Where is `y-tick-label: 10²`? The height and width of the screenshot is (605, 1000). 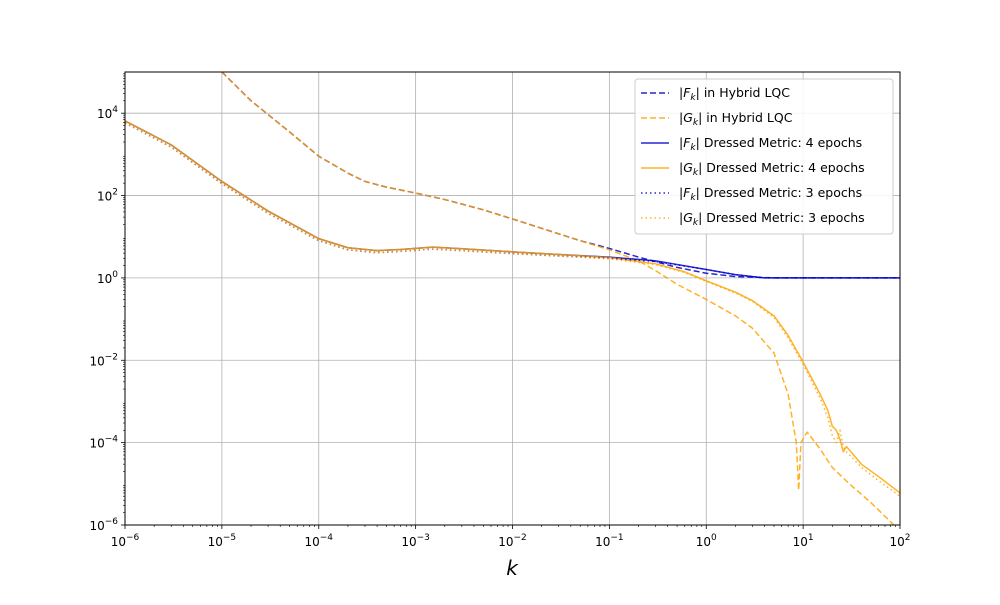
y-tick-label: 10² is located at coordinates (107, 196).